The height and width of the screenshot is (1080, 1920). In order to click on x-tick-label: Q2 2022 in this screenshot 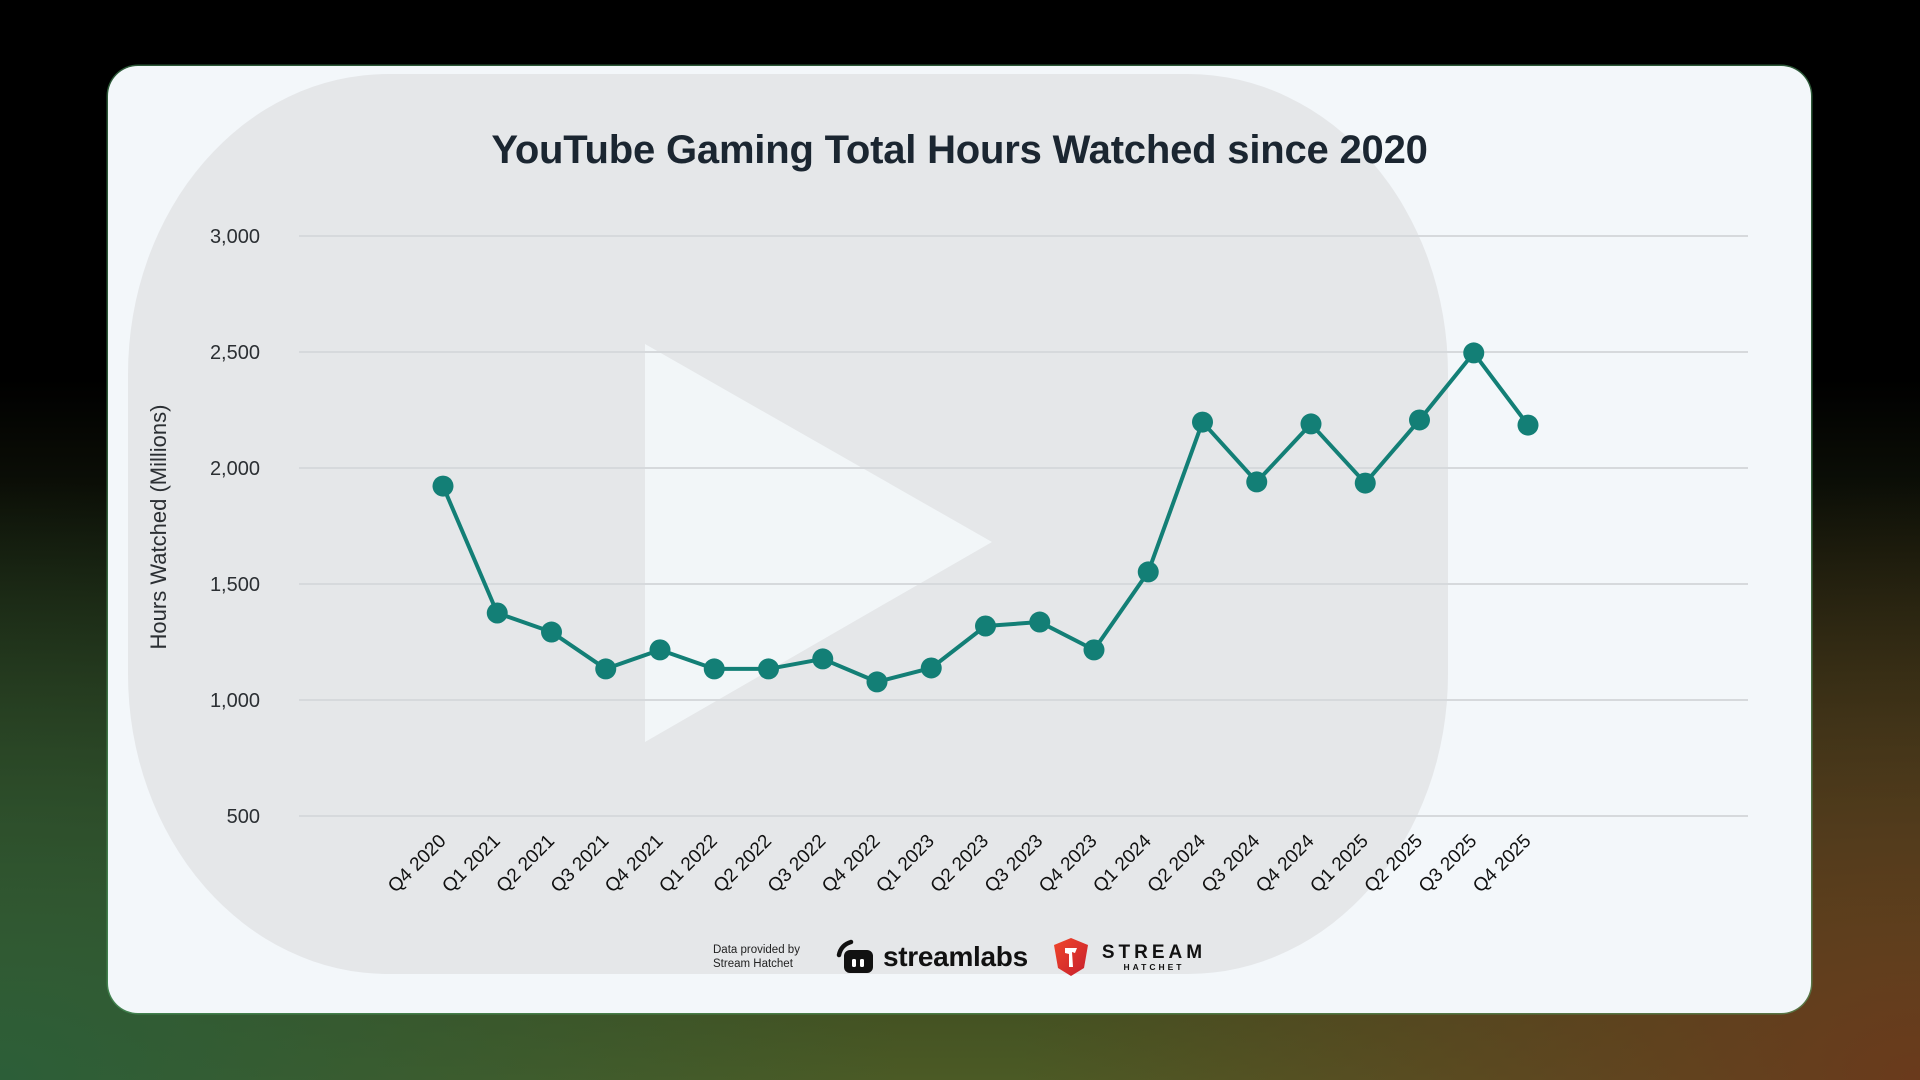, I will do `click(743, 864)`.